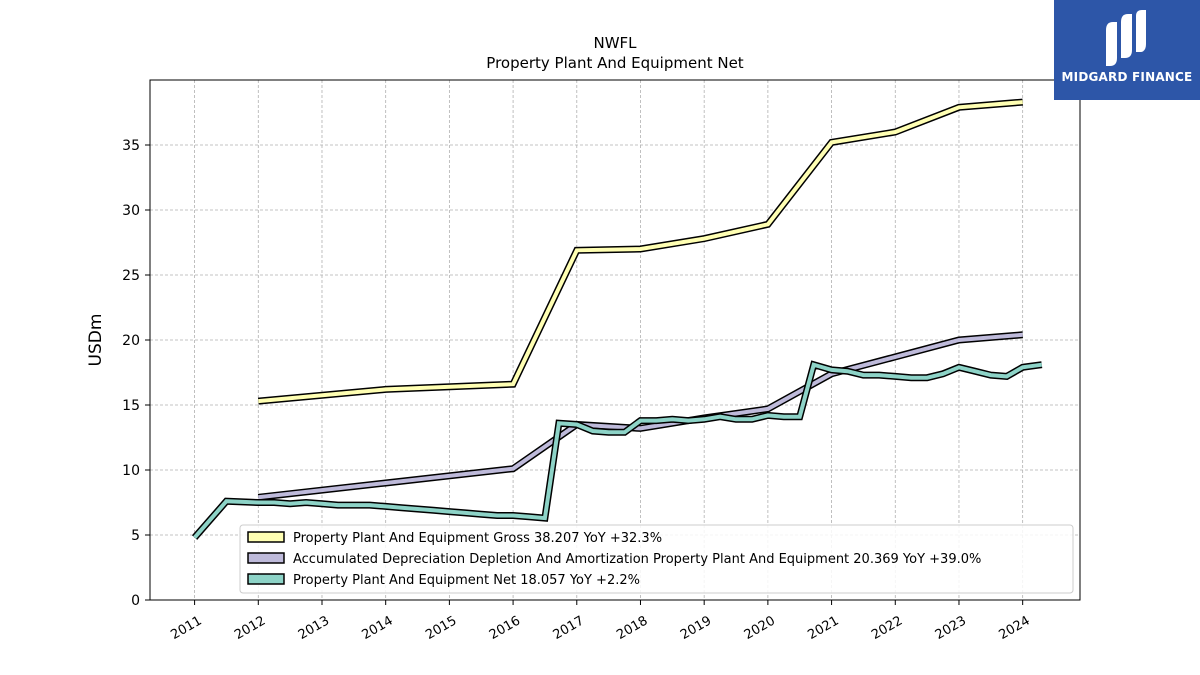 Image resolution: width=1200 pixels, height=675 pixels. Describe the element at coordinates (314, 628) in the screenshot. I see `x-tick-label: 2013` at that location.